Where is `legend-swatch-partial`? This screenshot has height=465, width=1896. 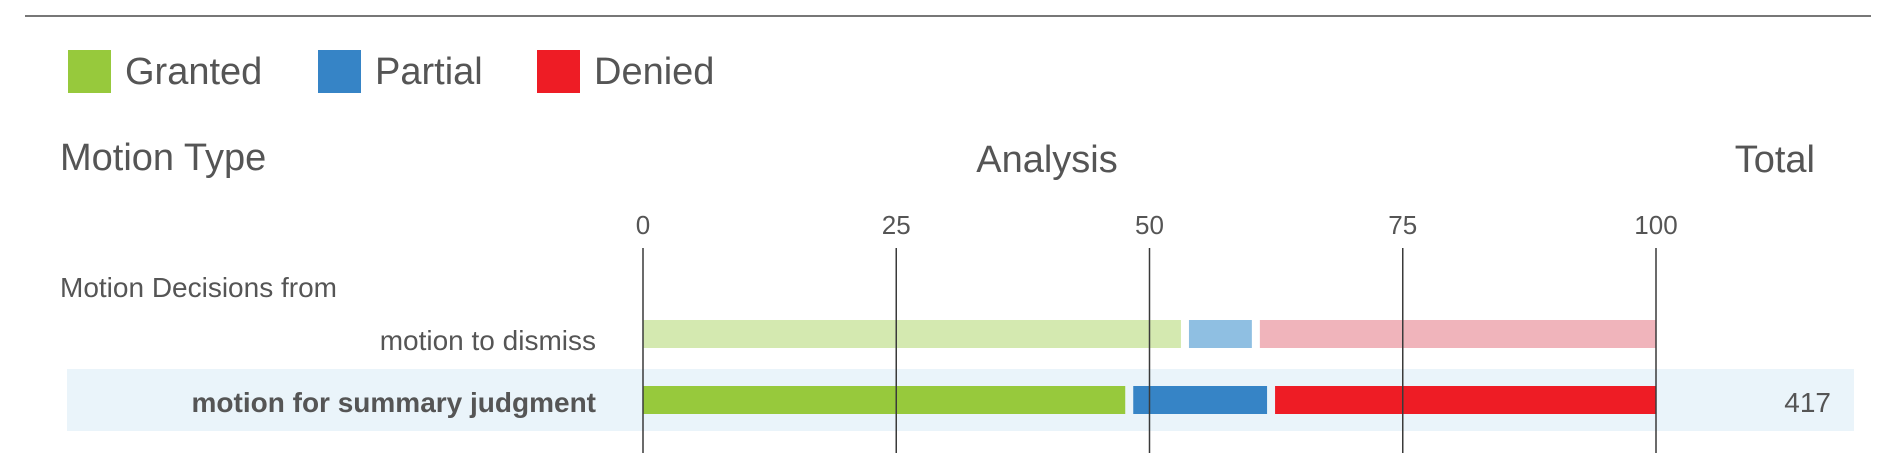
legend-swatch-partial is located at coordinates (339, 71).